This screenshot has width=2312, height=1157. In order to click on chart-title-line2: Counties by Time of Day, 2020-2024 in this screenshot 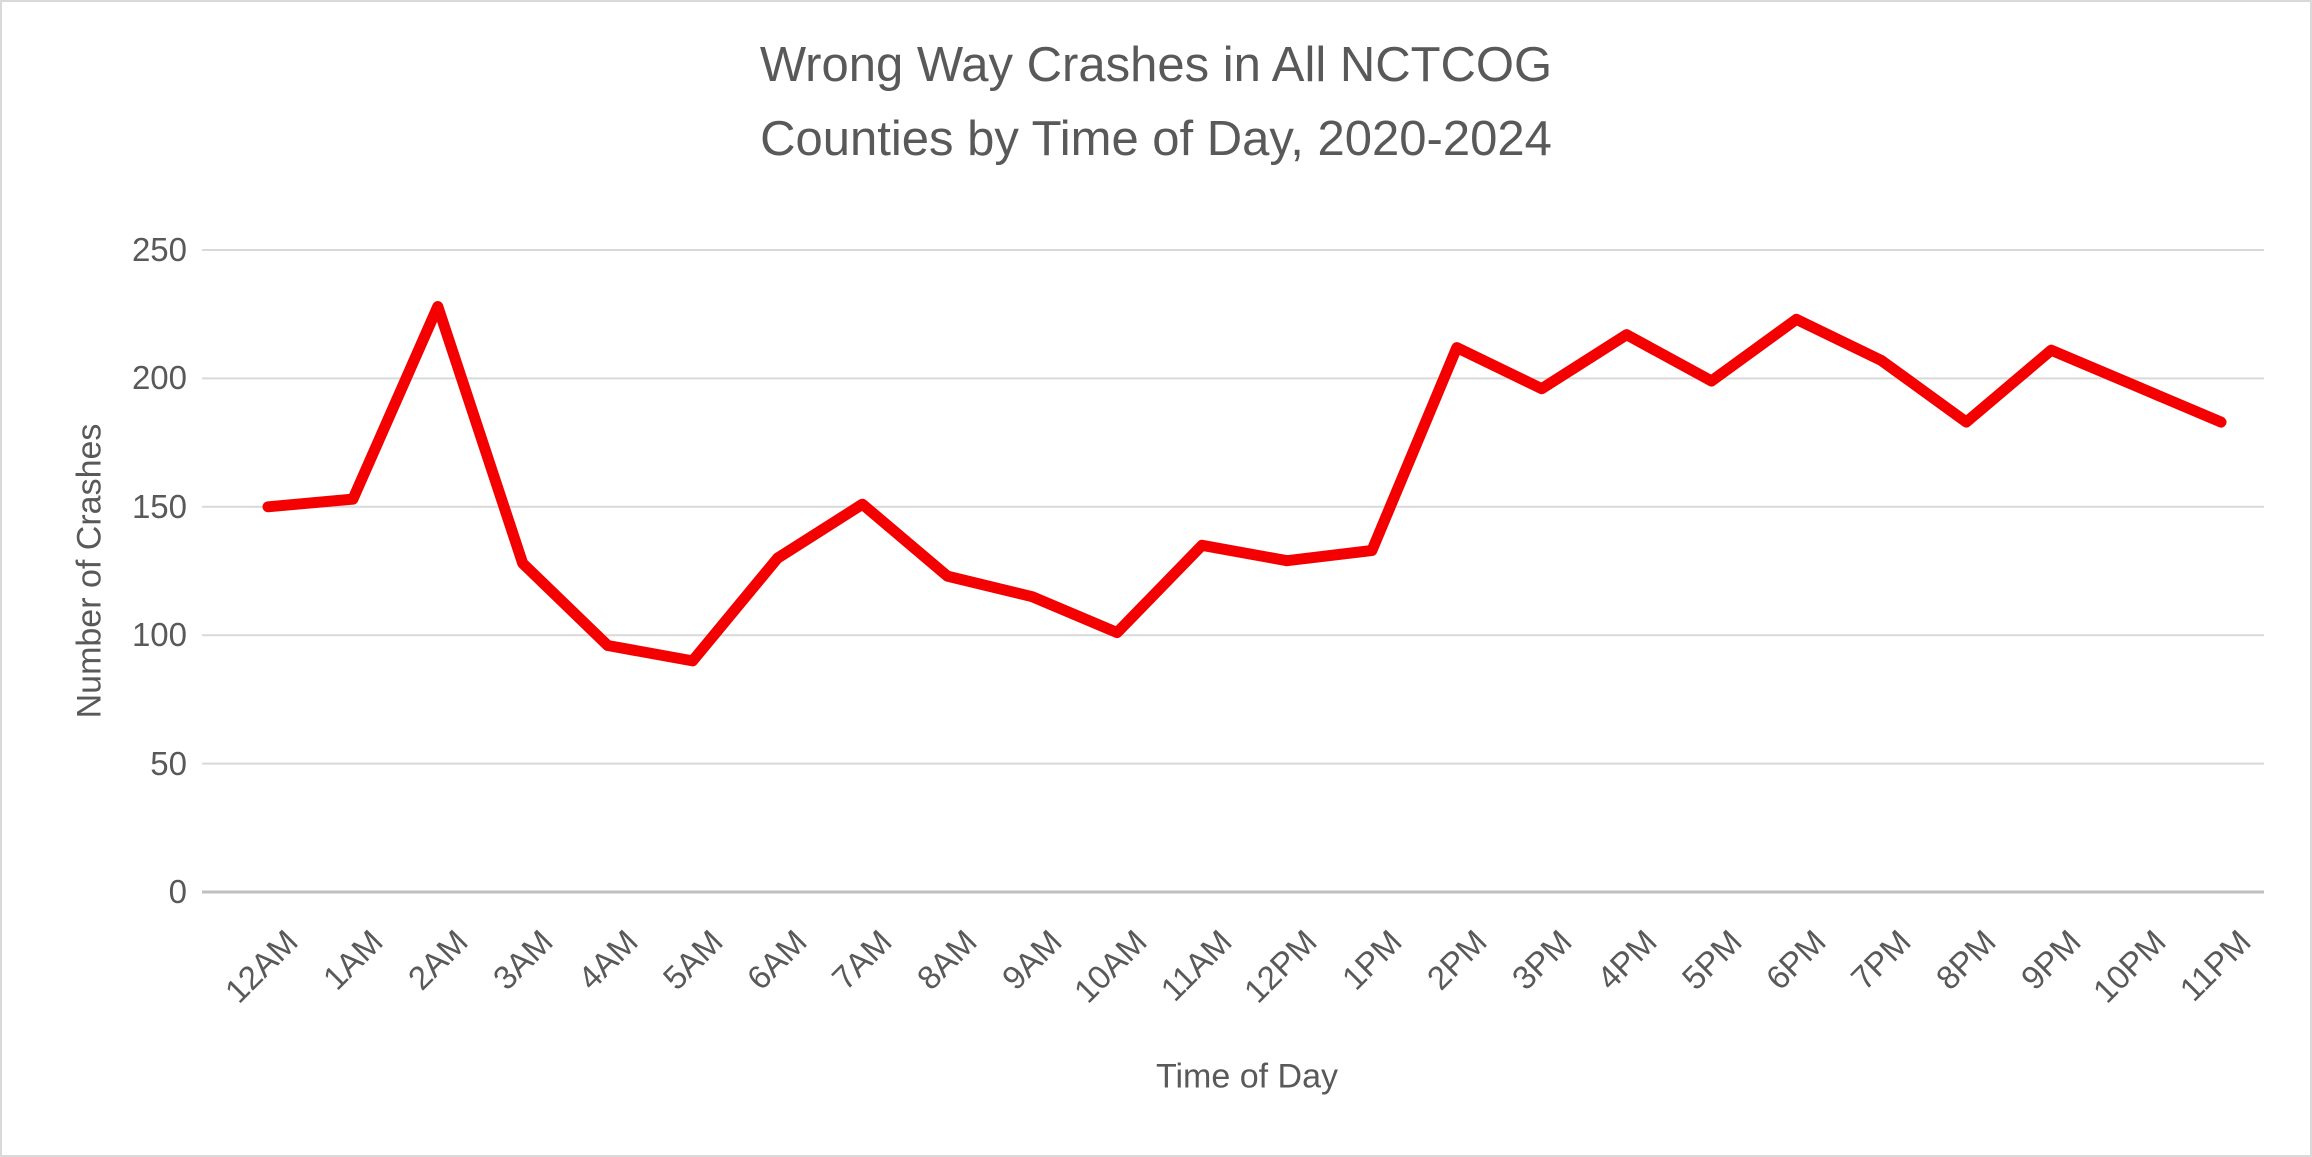, I will do `click(1156, 139)`.